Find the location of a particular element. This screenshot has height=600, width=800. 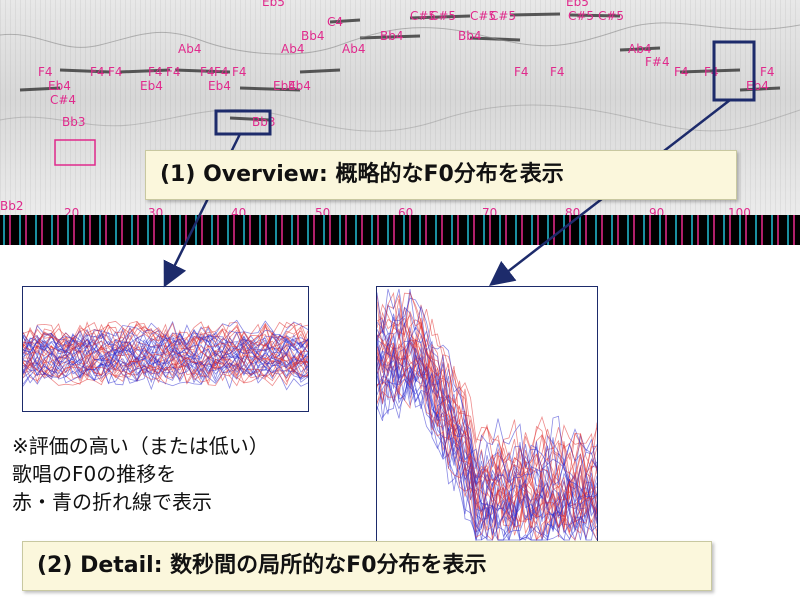

overview-callout: (1) Overview: 概略的なF0分布を表示 is located at coordinates (441, 175).